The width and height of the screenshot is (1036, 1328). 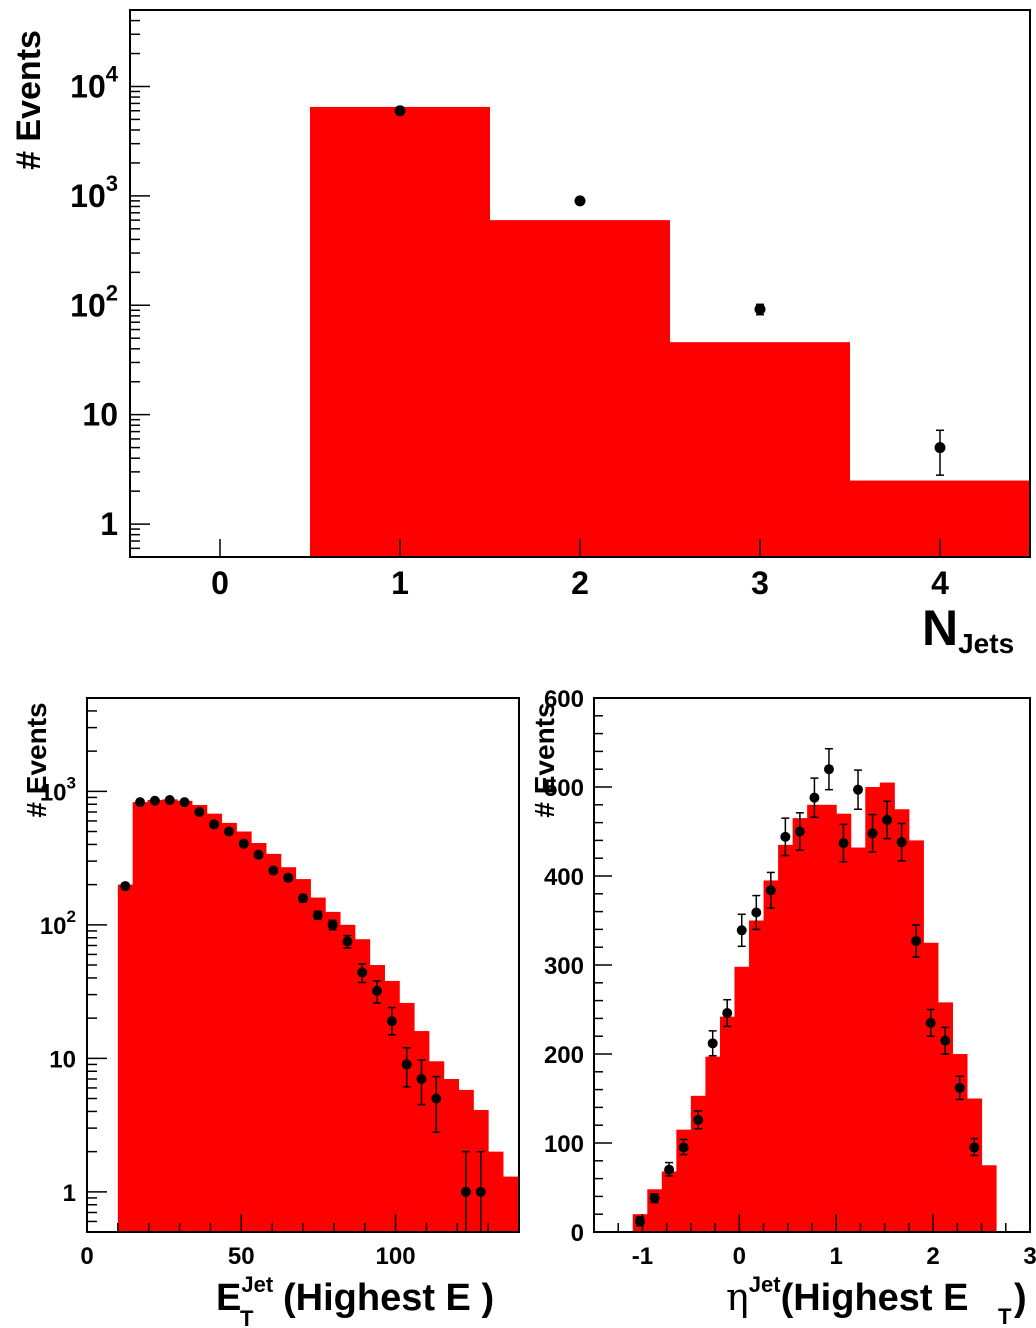 I want to click on y-tick-label: 10⁴, so click(x=94, y=82).